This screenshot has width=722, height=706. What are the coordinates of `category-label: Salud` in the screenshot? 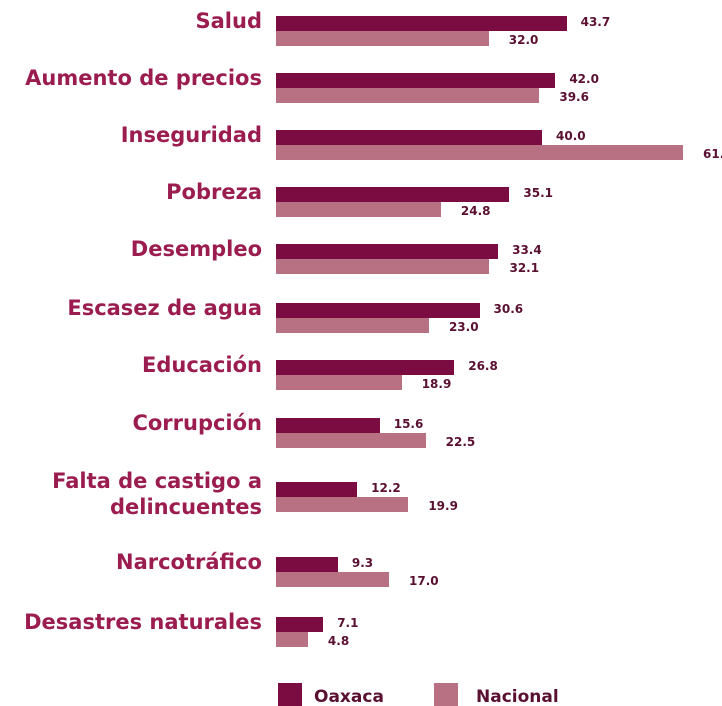 It's located at (228, 21).